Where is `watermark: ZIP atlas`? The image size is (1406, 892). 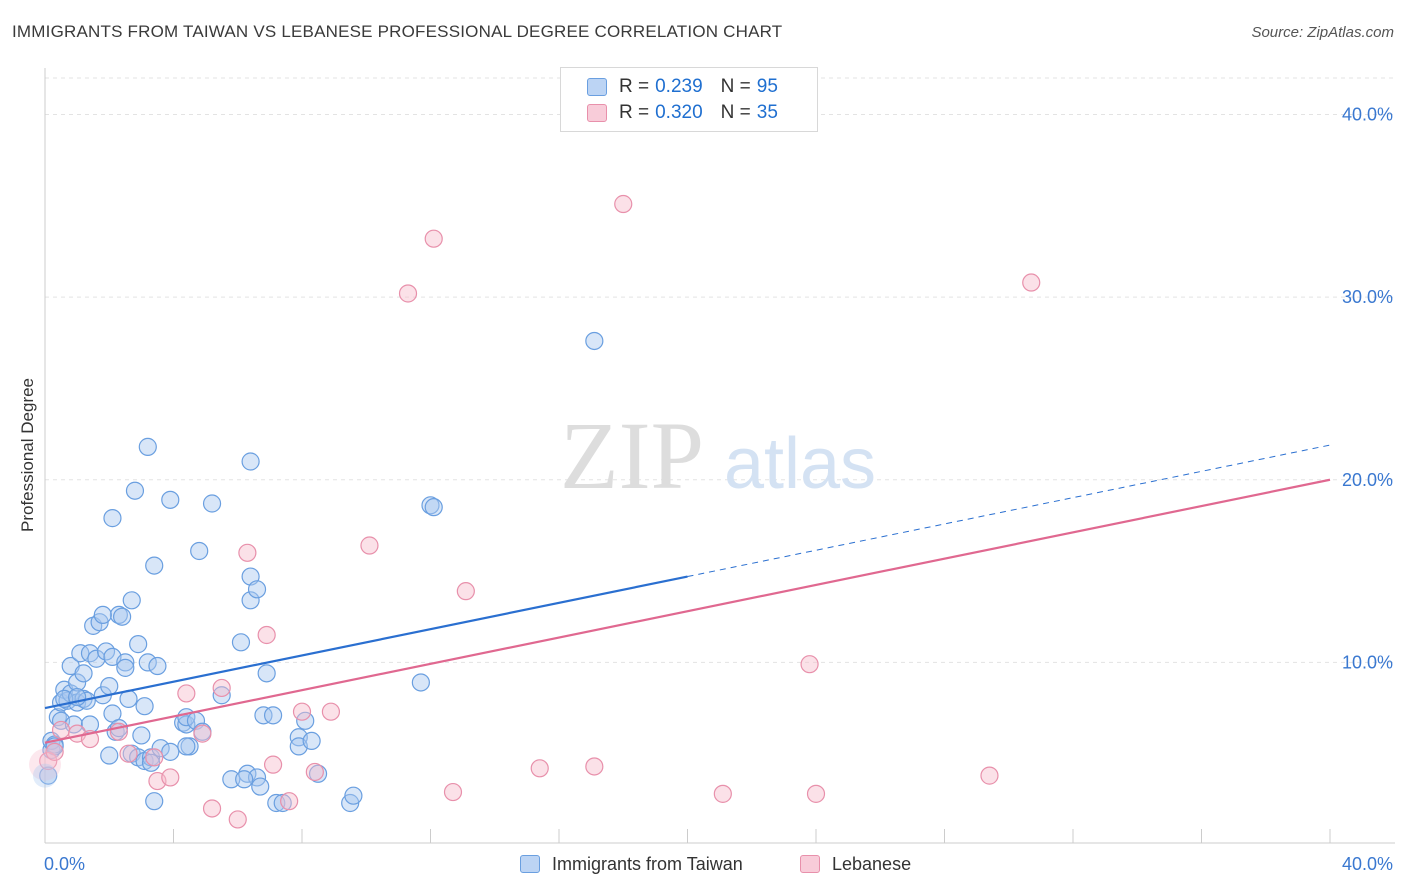
watermark: ZIP atlas is located at coordinates (718, 455).